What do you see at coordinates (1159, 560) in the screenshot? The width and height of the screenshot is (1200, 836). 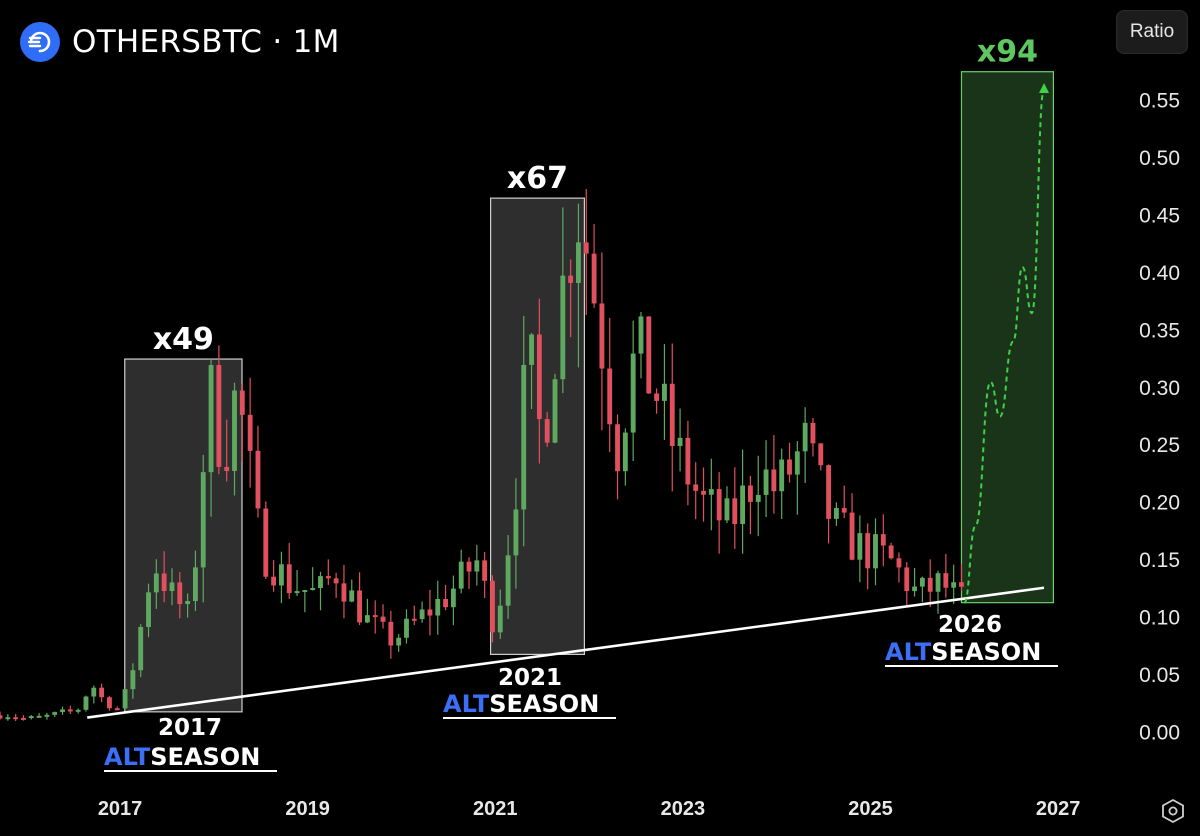 I see `y-tick-label: 0.15` at bounding box center [1159, 560].